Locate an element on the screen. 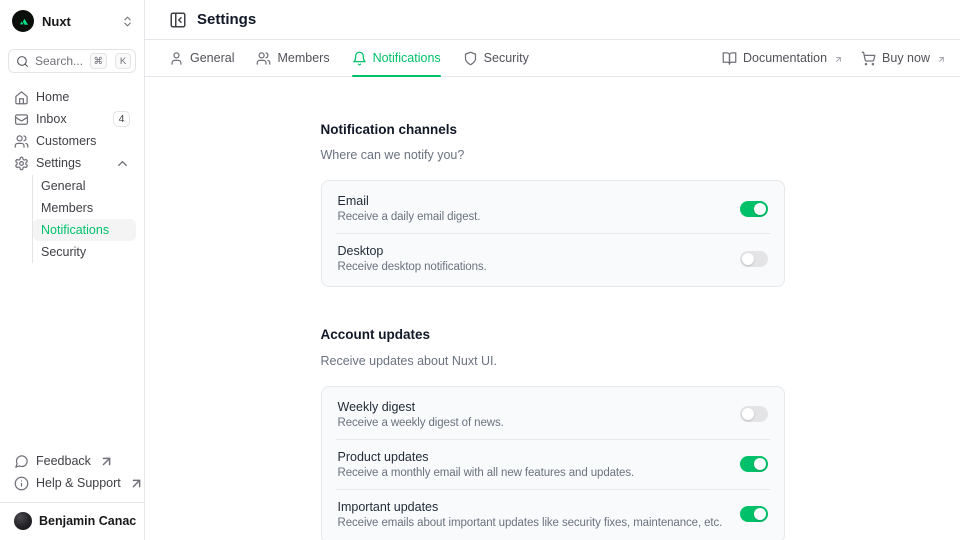 The image size is (960, 540). inbox-icon is located at coordinates (21, 119).